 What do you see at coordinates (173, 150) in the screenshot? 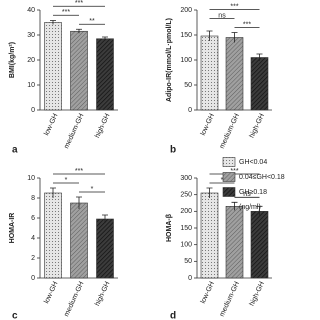
I see `panel-letter: b` at bounding box center [173, 150].